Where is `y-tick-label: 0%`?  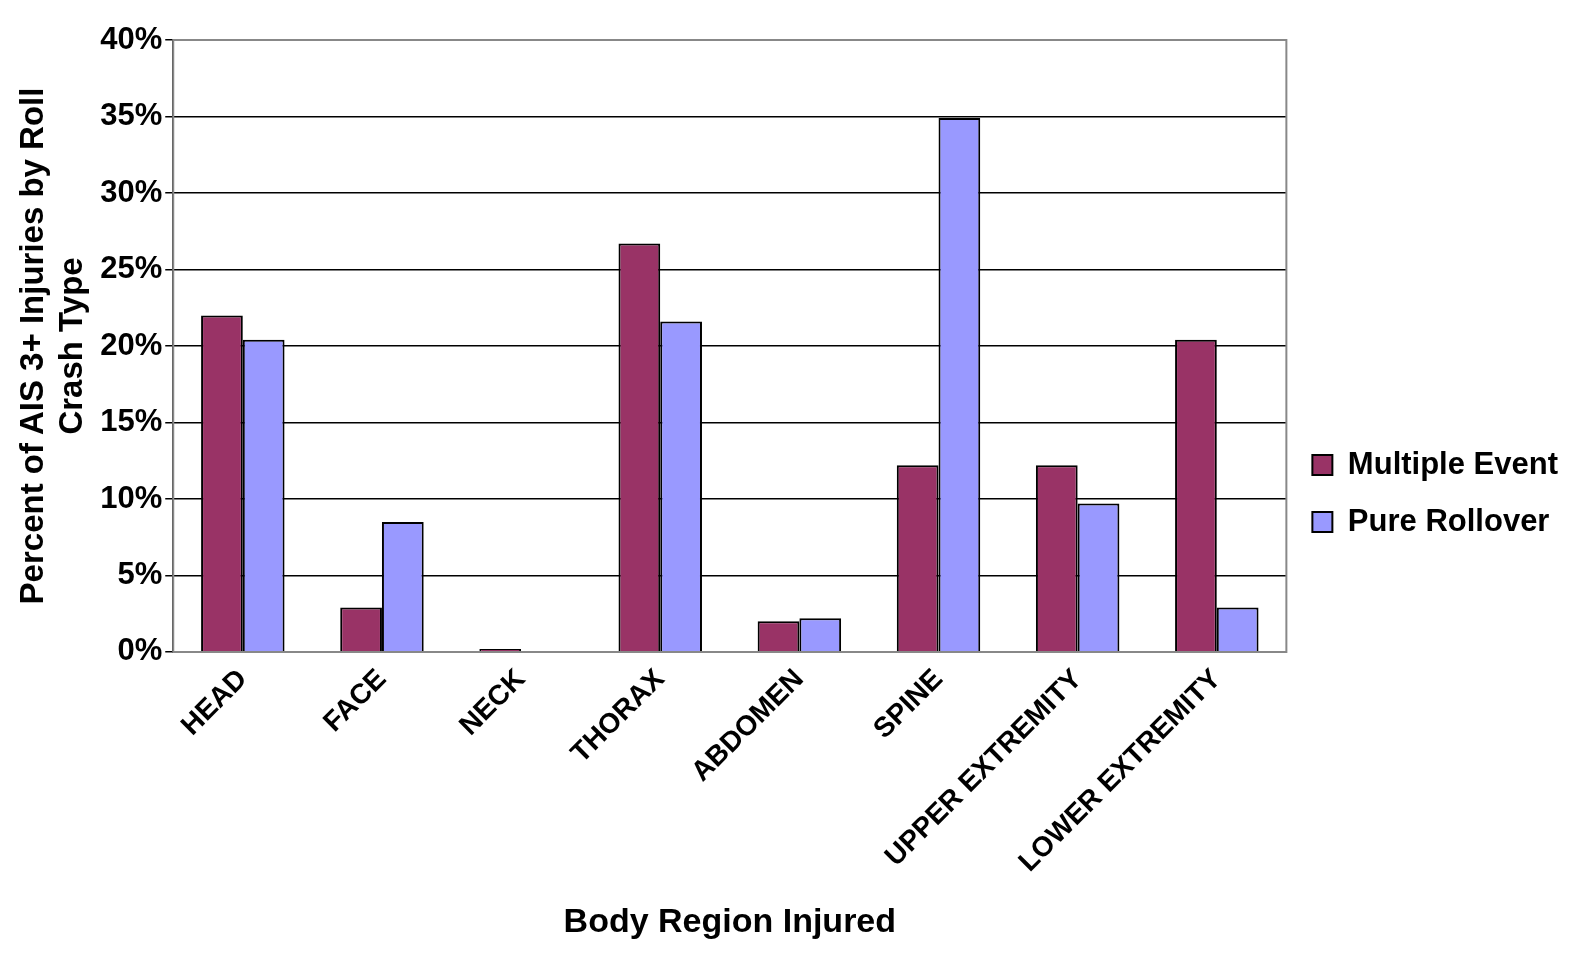
y-tick-label: 0% is located at coordinates (140, 650).